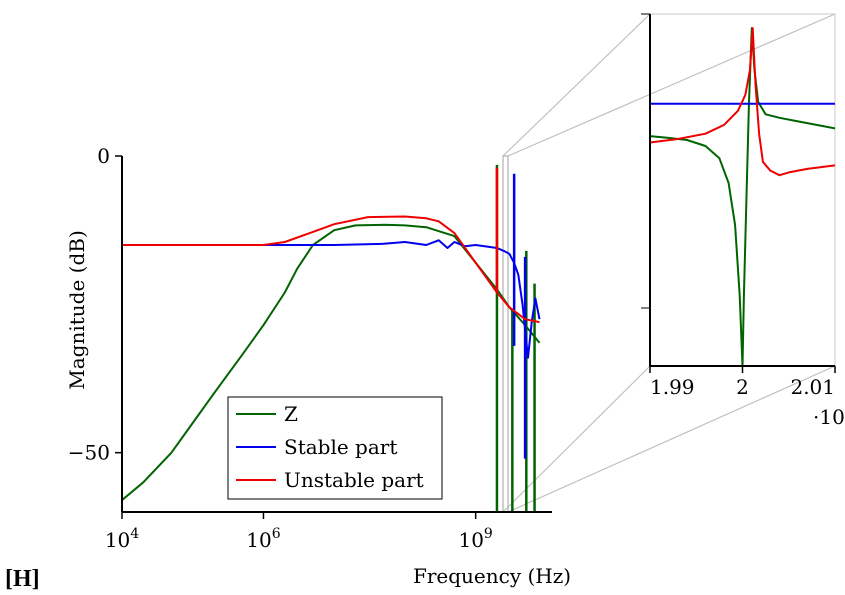  I want to click on inset-x-tick-label-3: 2.01, so click(812, 387).